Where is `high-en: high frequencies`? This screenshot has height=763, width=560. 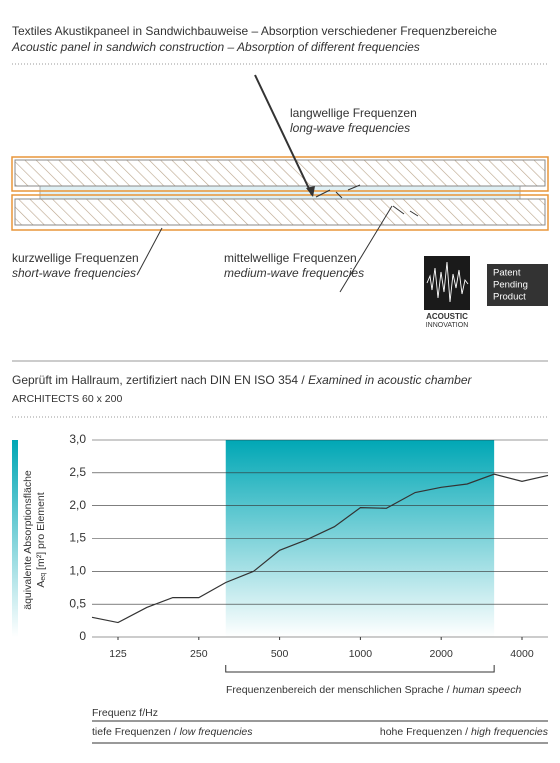
high-en: high frequencies is located at coordinates (510, 732).